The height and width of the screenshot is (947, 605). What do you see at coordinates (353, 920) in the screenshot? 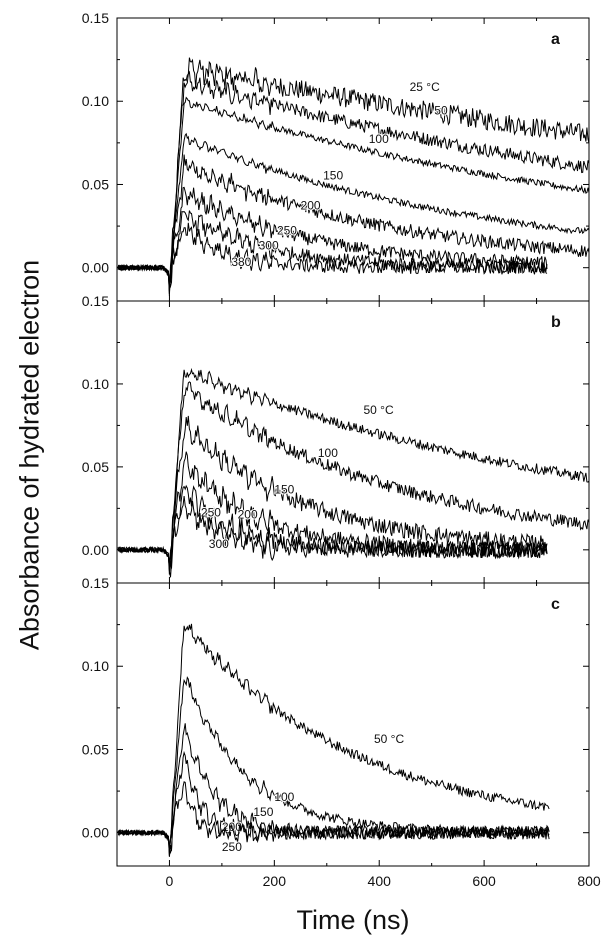
I see `x-axis-label: Time (ns)` at bounding box center [353, 920].